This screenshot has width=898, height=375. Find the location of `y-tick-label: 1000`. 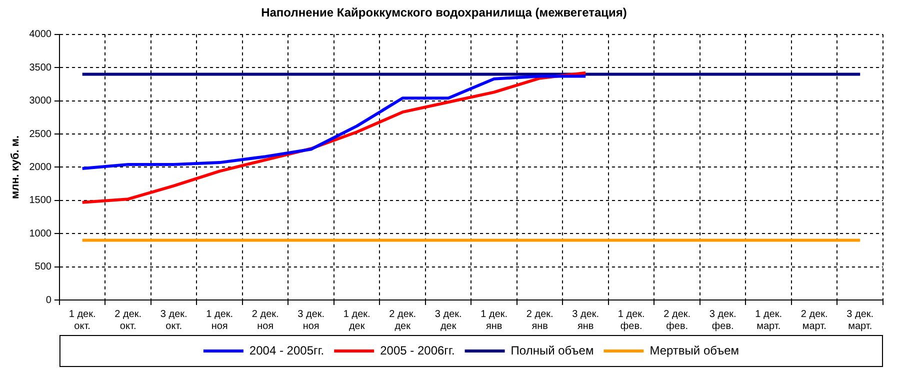

y-tick-label: 1000 is located at coordinates (40, 234).